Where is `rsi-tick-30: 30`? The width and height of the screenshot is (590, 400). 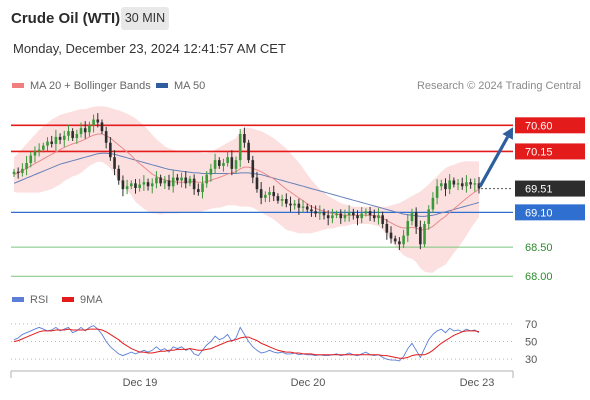
rsi-tick-30: 30 is located at coordinates (531, 360).